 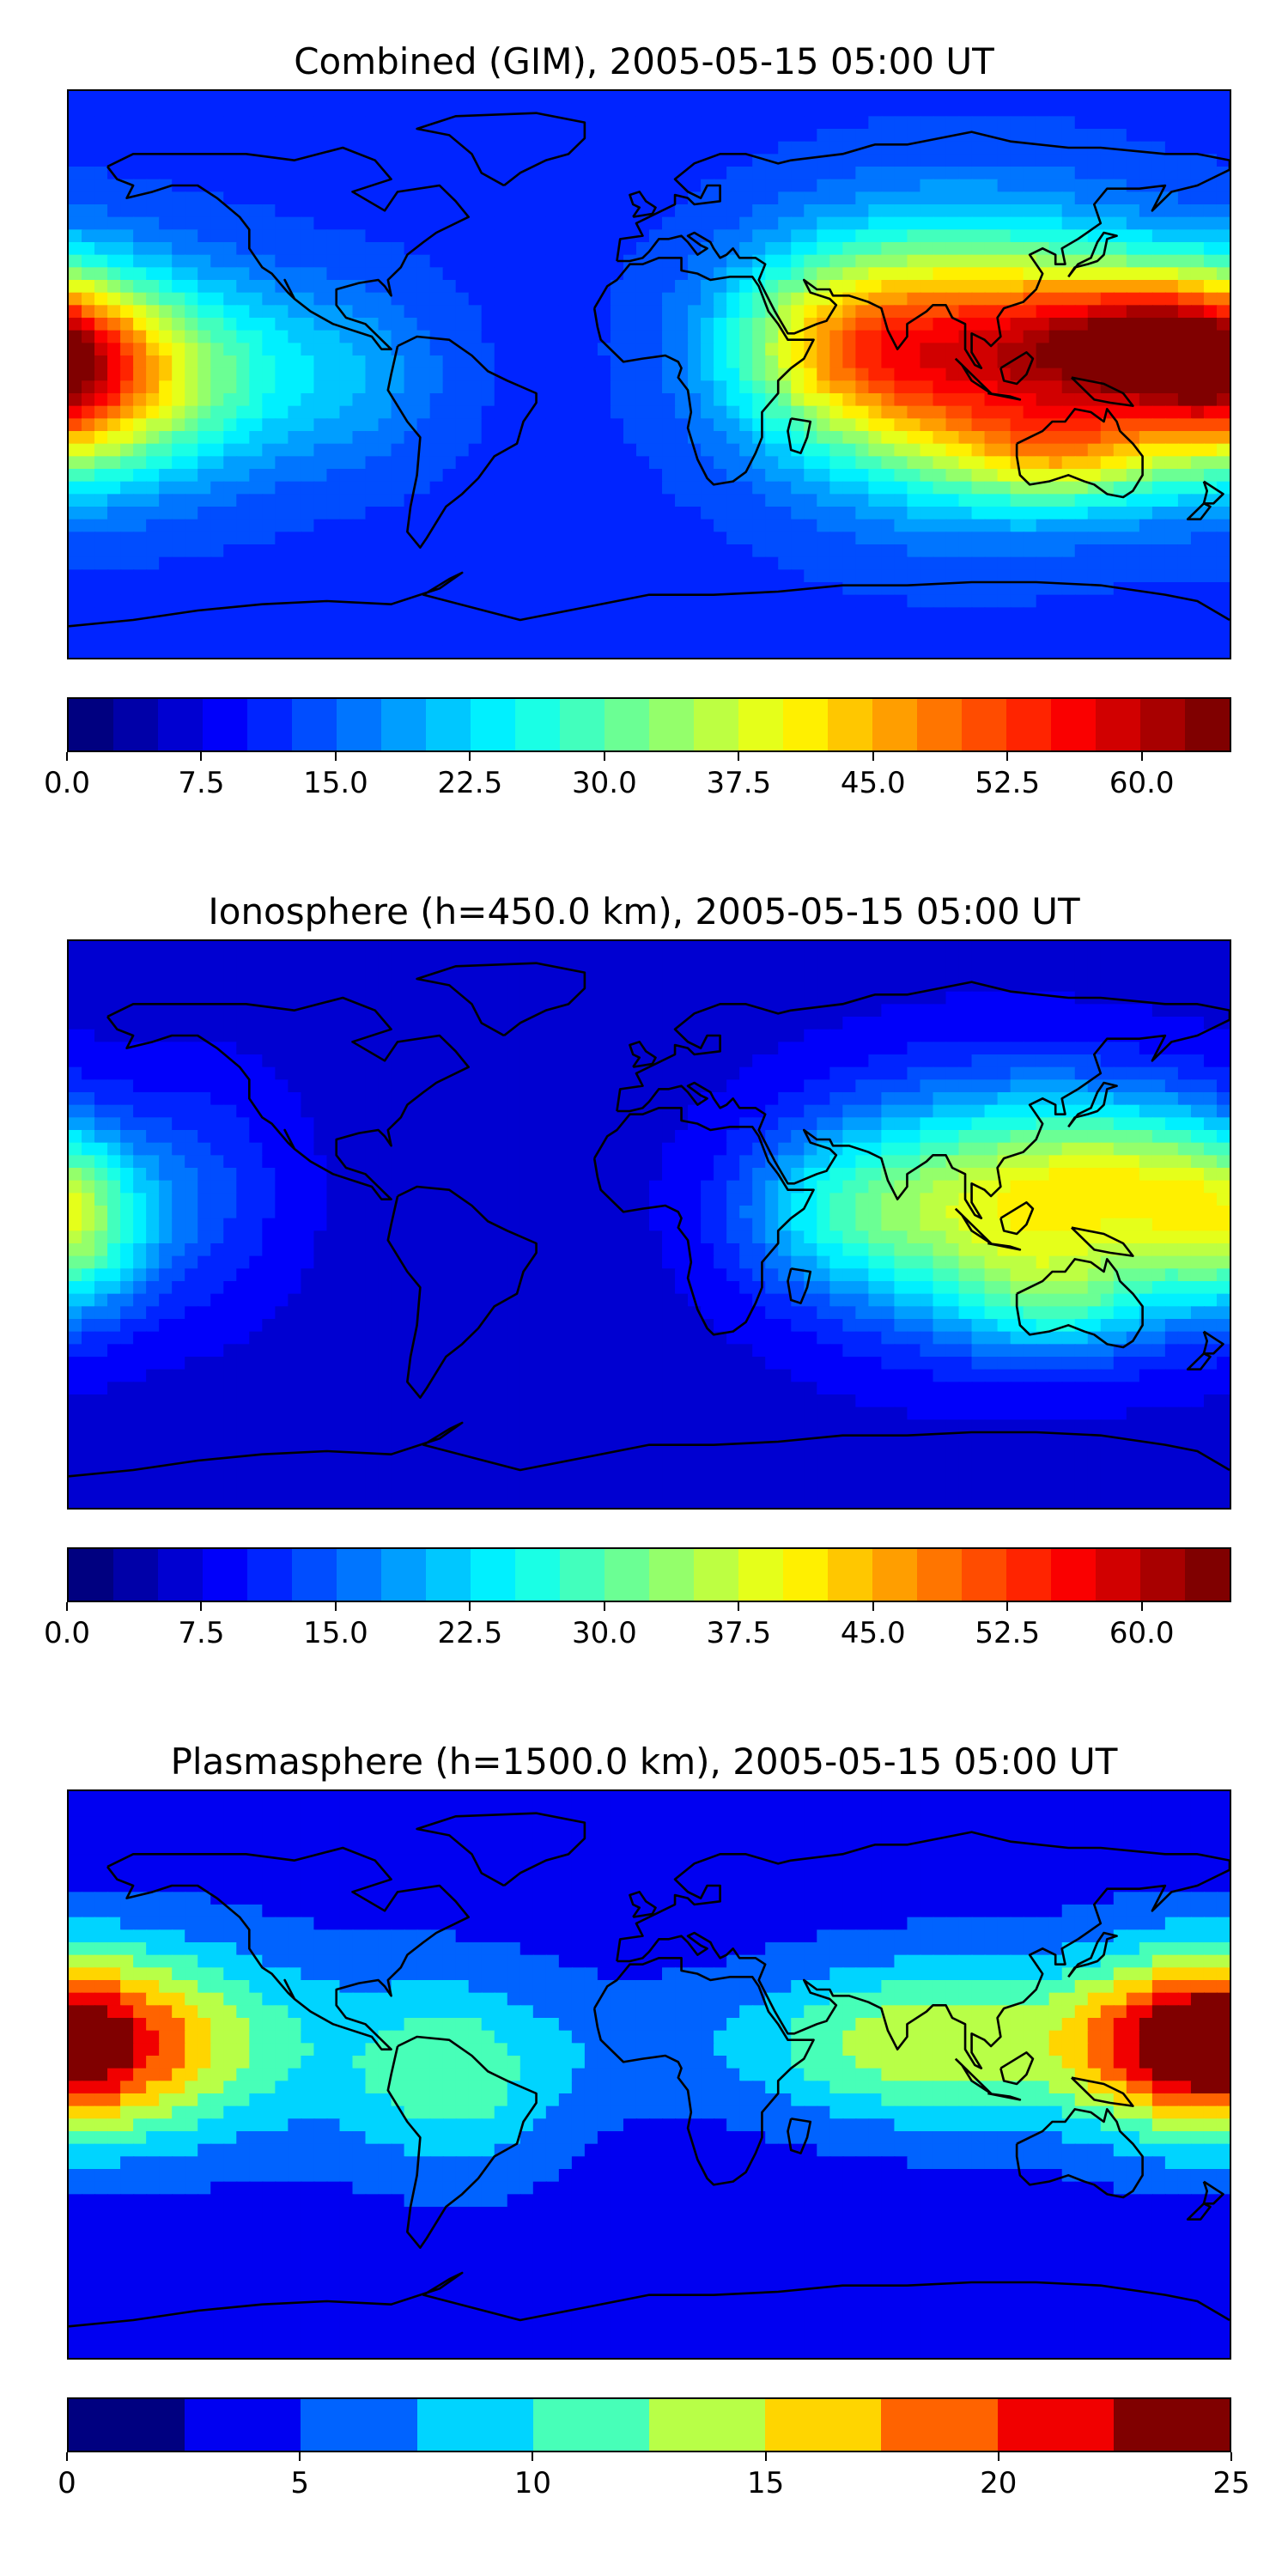 What do you see at coordinates (532, 2483) in the screenshot?
I see `colorbar-tick-label: 10` at bounding box center [532, 2483].